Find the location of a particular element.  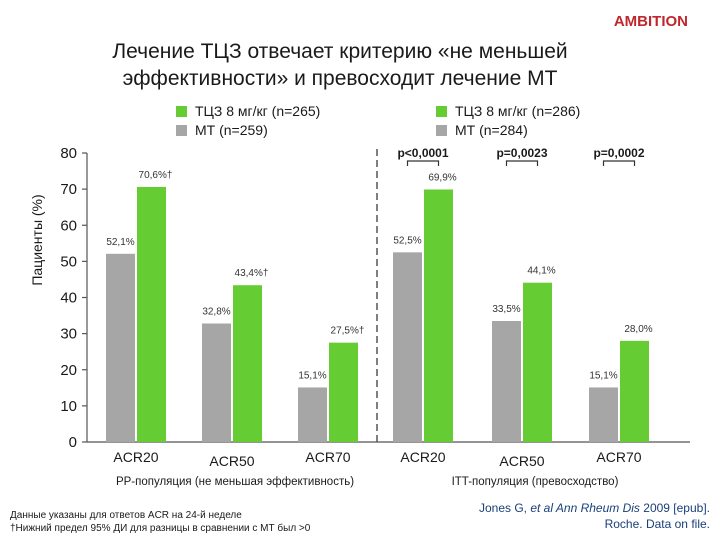

y-tick-label: 40 is located at coordinates (68, 298).